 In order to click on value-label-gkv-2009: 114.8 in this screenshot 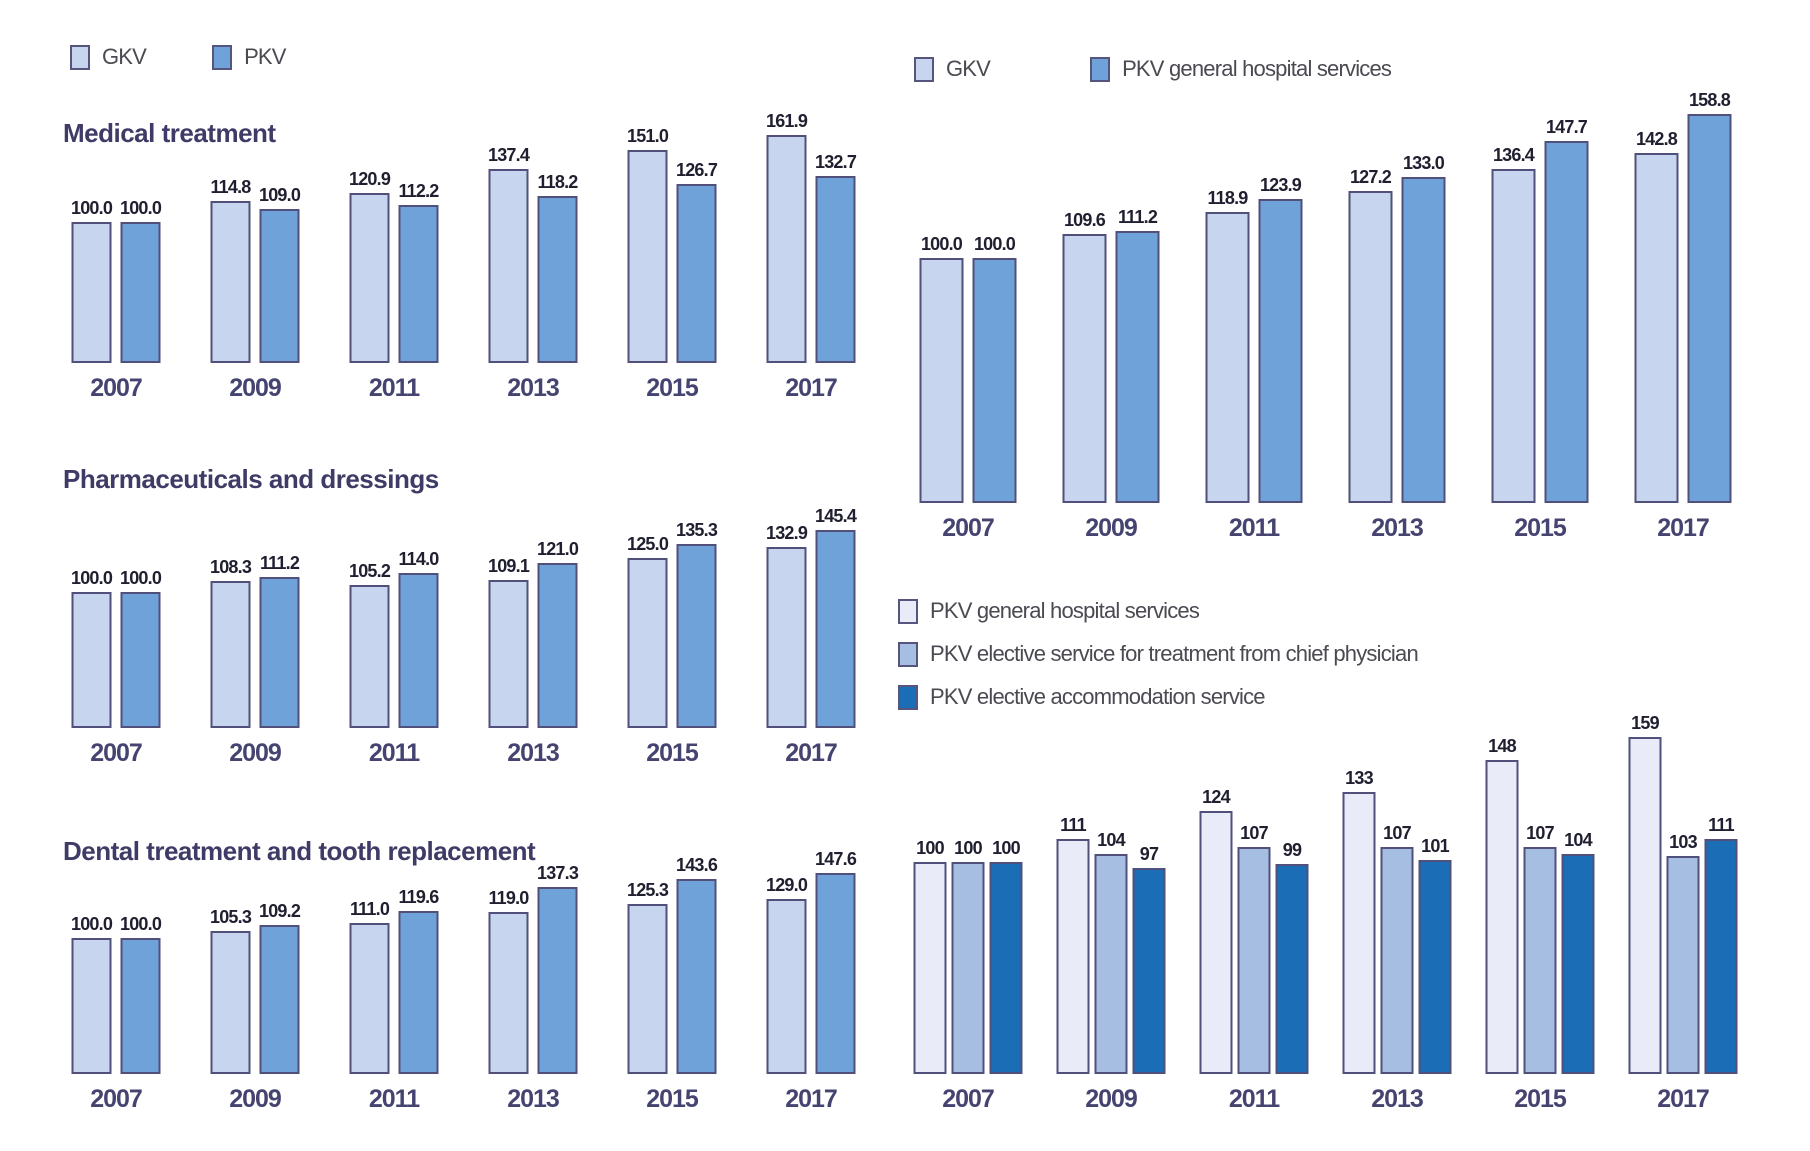, I will do `click(230, 187)`.